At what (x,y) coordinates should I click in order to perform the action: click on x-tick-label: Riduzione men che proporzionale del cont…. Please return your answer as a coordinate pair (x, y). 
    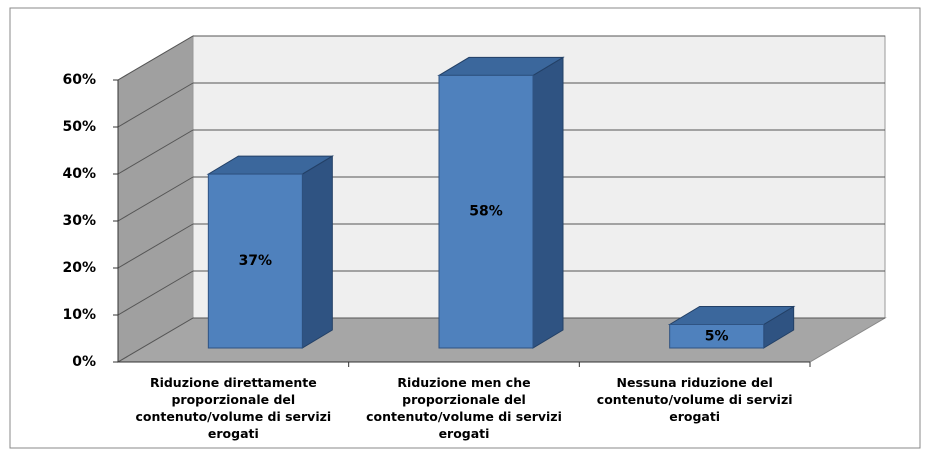
    Looking at the image, I should click on (464, 408).